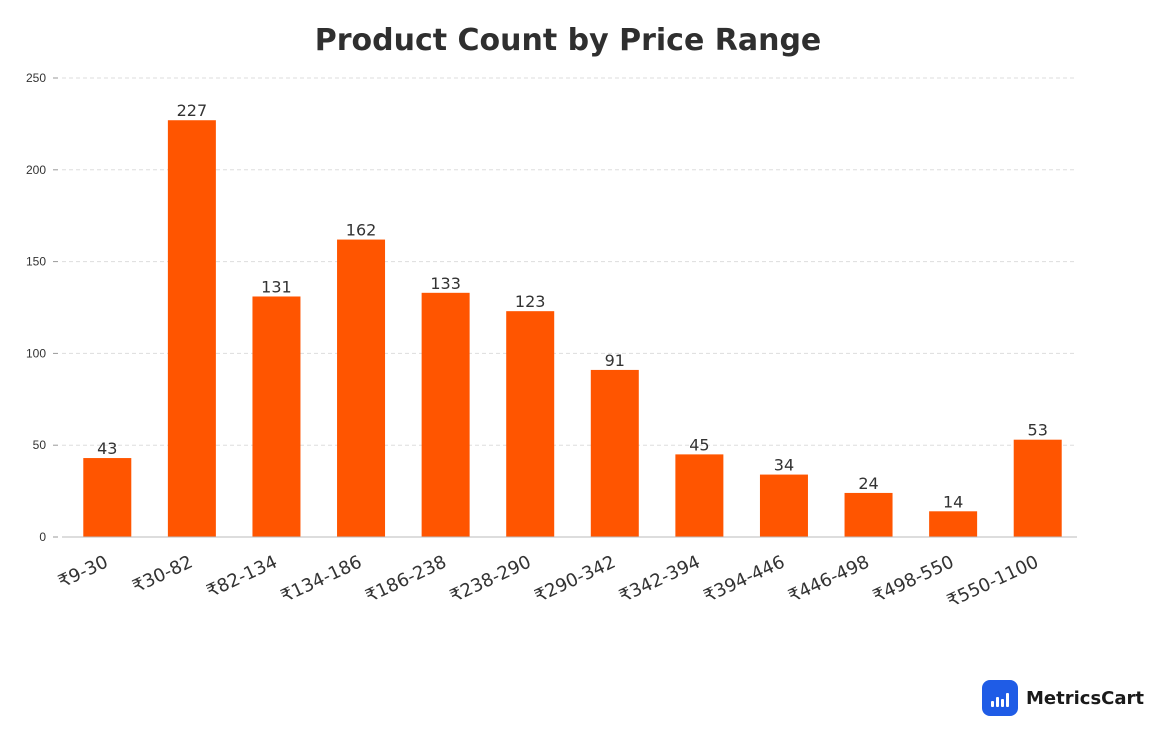 This screenshot has width=1162, height=746. Describe the element at coordinates (162, 574) in the screenshot. I see `x-tick-label: ₹30-82` at that location.